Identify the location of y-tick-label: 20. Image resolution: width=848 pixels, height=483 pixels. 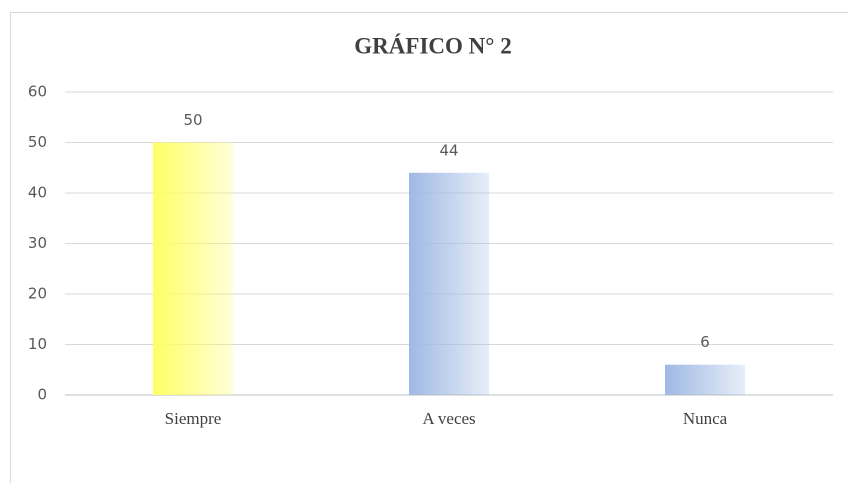
(37, 294).